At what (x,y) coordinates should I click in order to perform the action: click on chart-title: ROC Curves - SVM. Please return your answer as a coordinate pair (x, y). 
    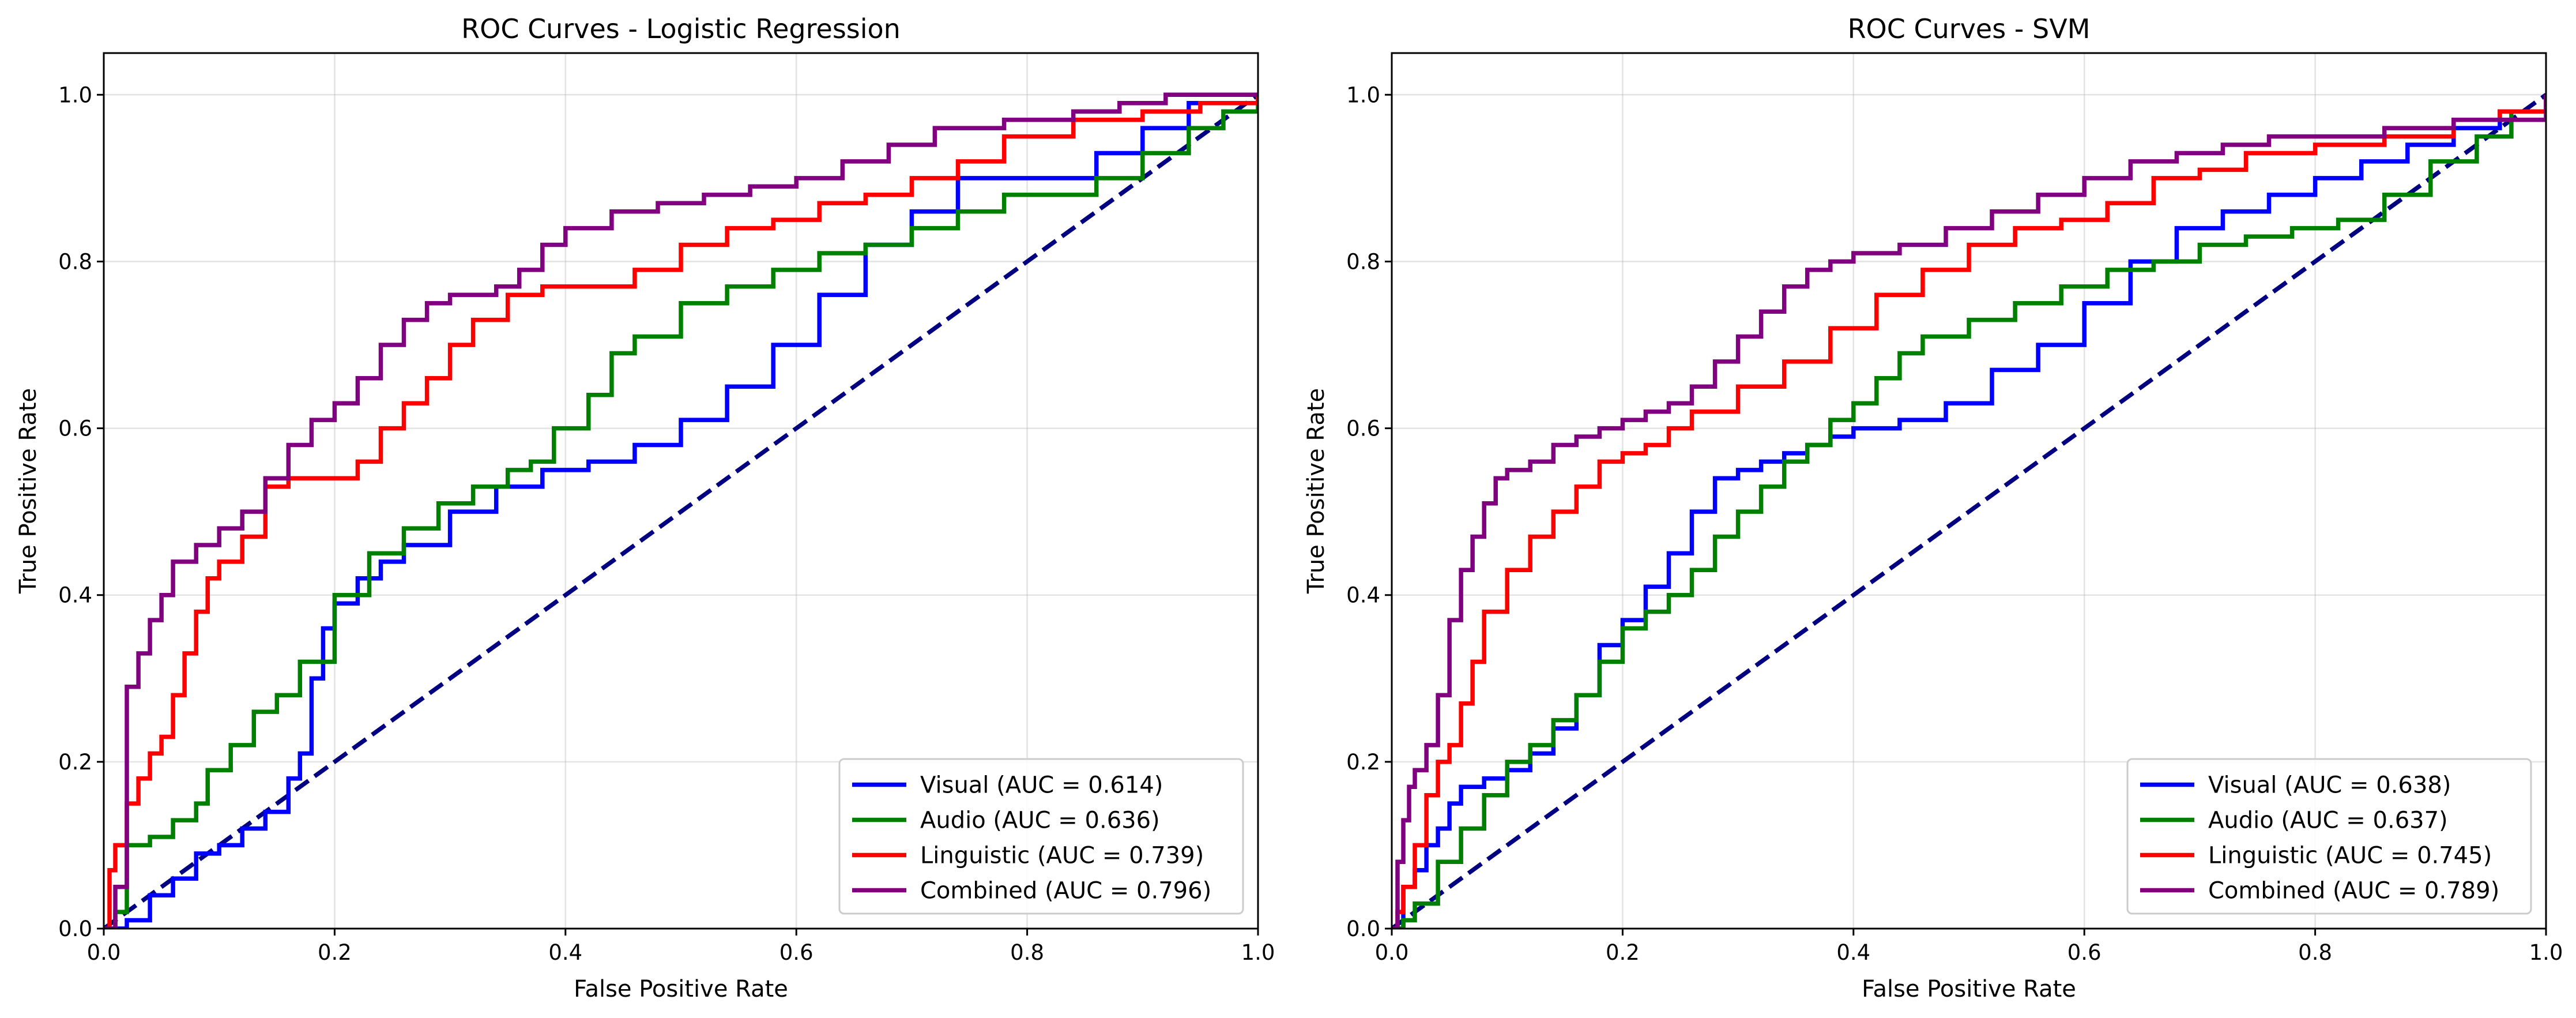
    Looking at the image, I should click on (1969, 28).